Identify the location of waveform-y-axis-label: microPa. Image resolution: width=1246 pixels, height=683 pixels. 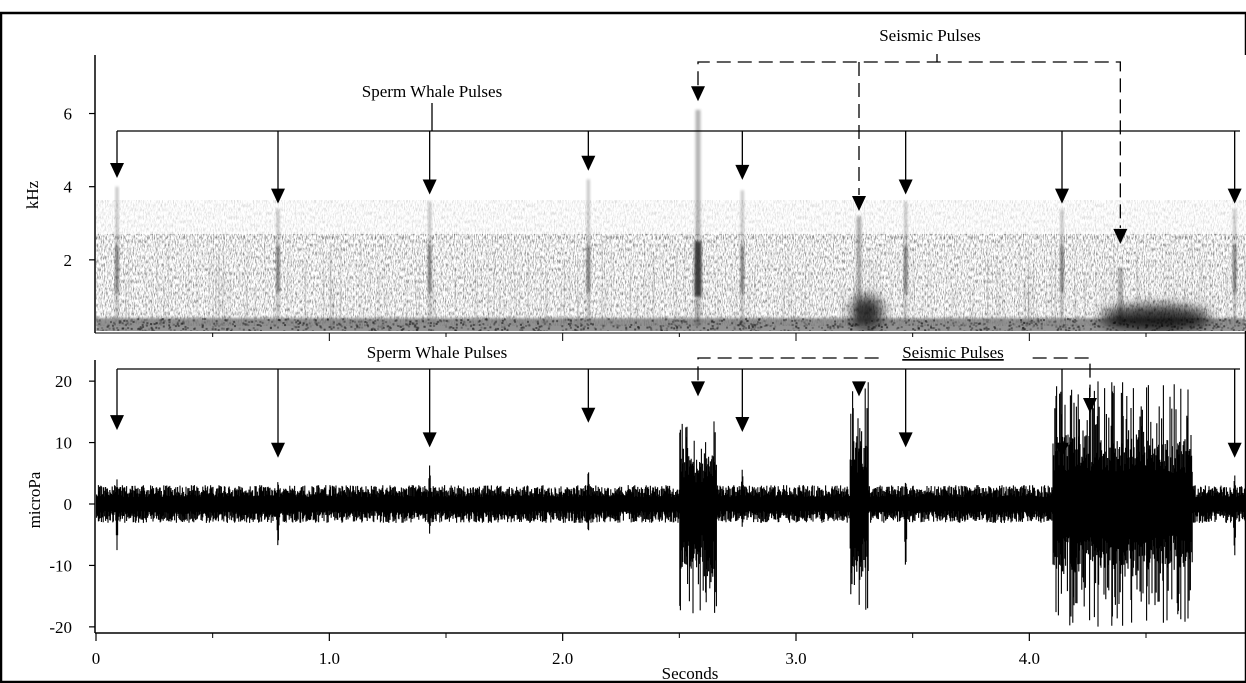
(34, 499).